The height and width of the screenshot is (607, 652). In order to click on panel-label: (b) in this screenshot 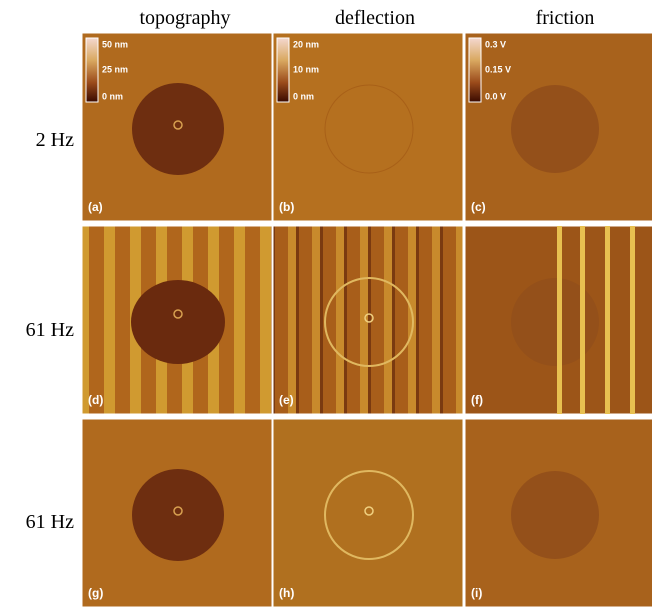, I will do `click(286, 207)`.